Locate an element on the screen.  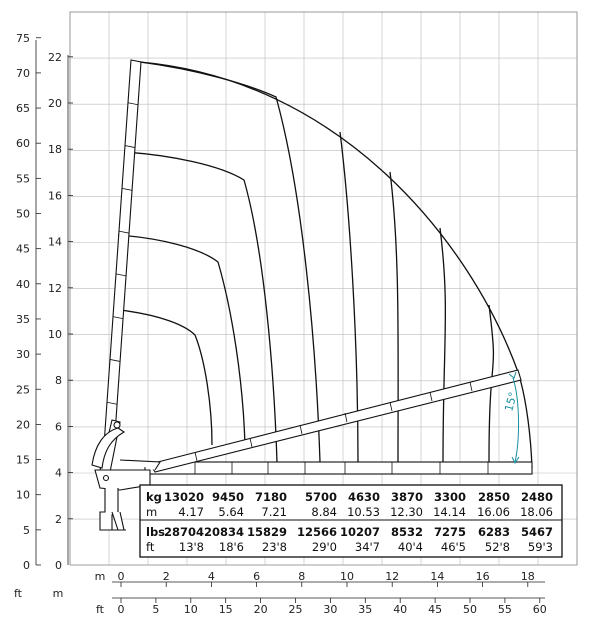
lbs-row-label: lbs is located at coordinates (155, 532).